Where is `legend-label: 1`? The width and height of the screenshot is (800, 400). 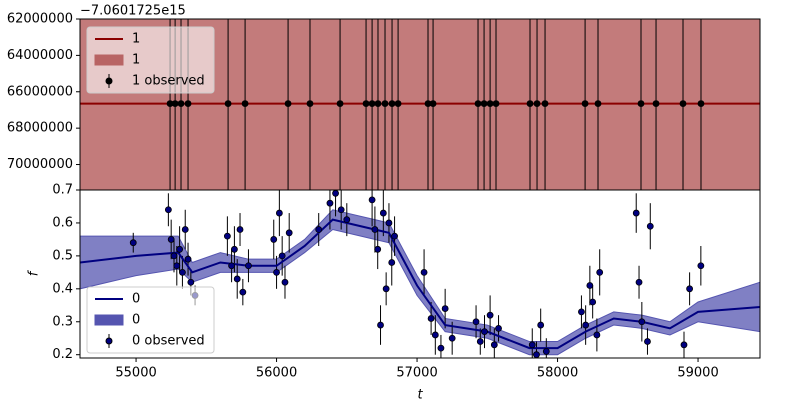 legend-label: 1 is located at coordinates (136, 60).